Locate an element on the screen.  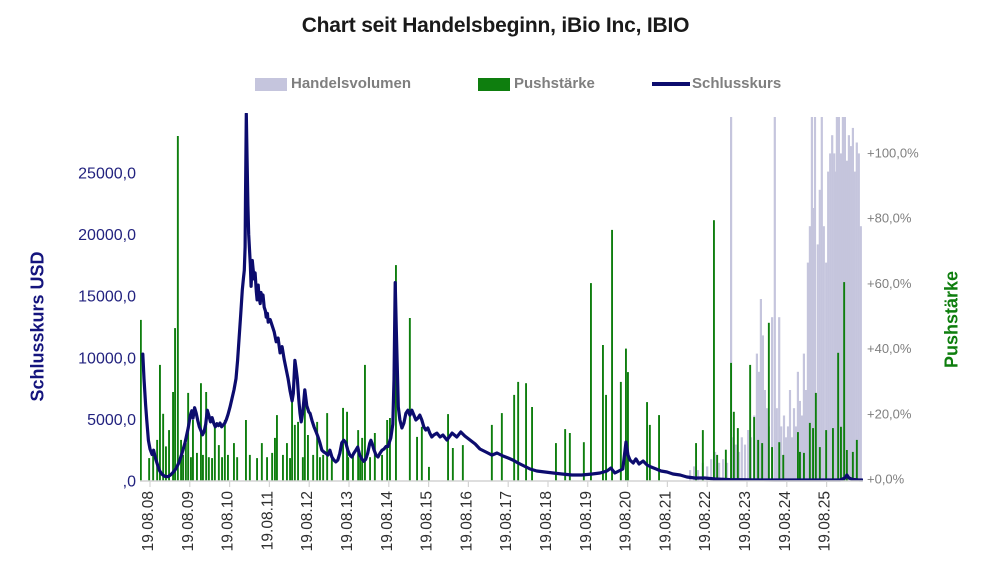
x-tick-label: 19.08.15 is located at coordinates (427, 521).